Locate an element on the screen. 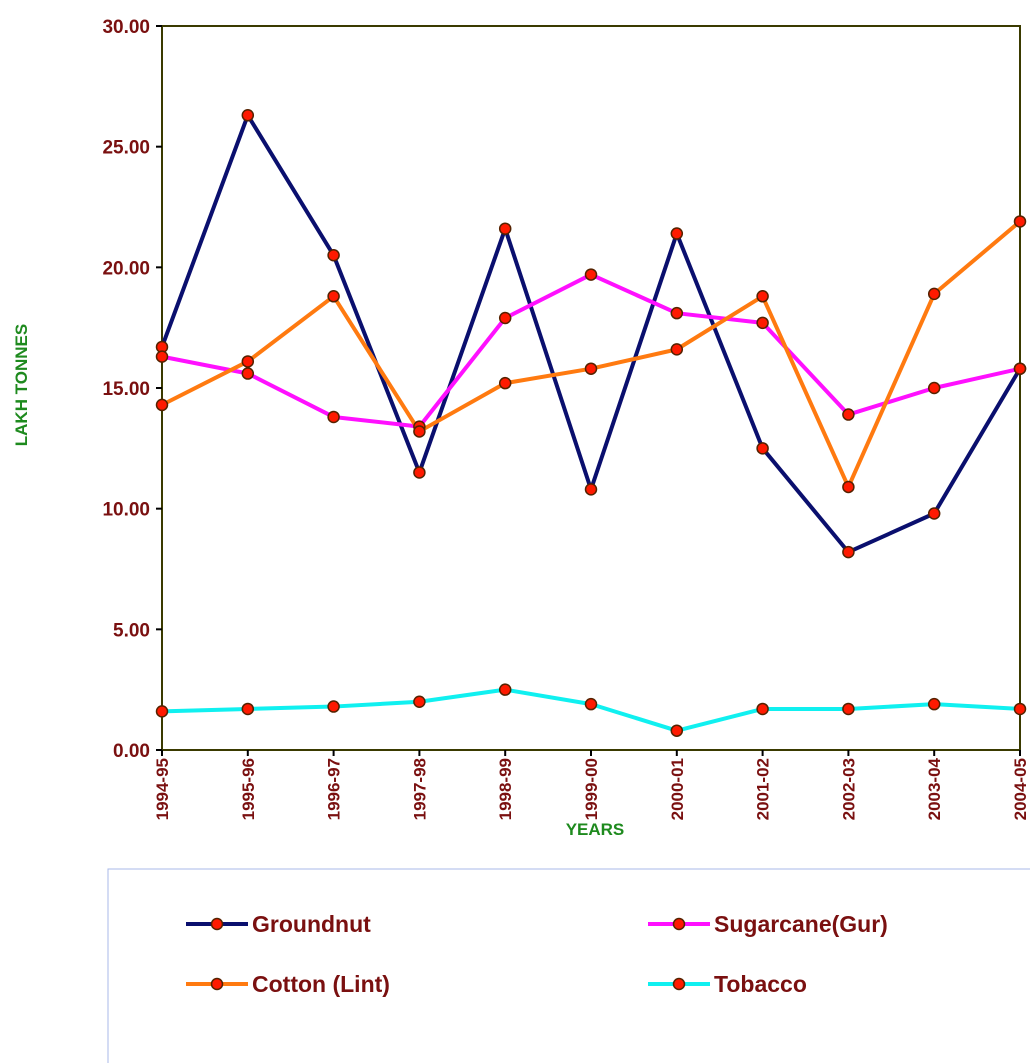 This screenshot has height=1063, width=1030. y-tick-label: 0.00 is located at coordinates (131, 751).